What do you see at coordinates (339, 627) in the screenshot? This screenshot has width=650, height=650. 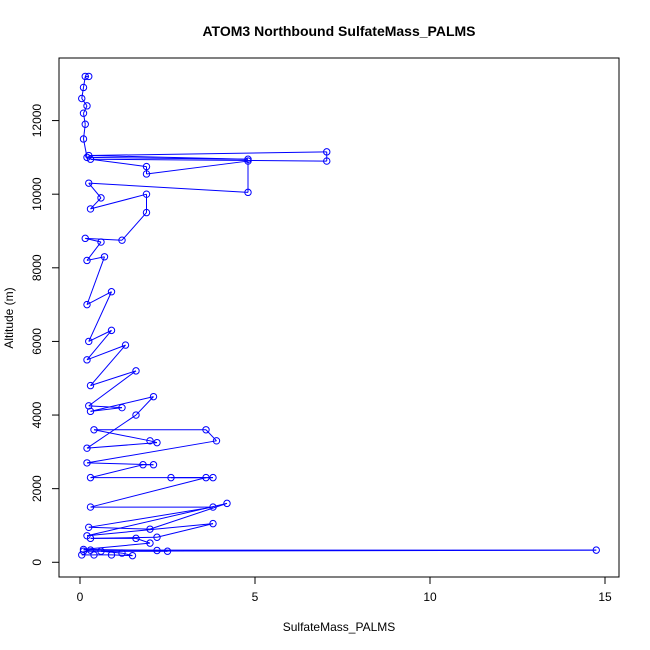 I see `x-axis-label: SulfateMass_PALMS` at bounding box center [339, 627].